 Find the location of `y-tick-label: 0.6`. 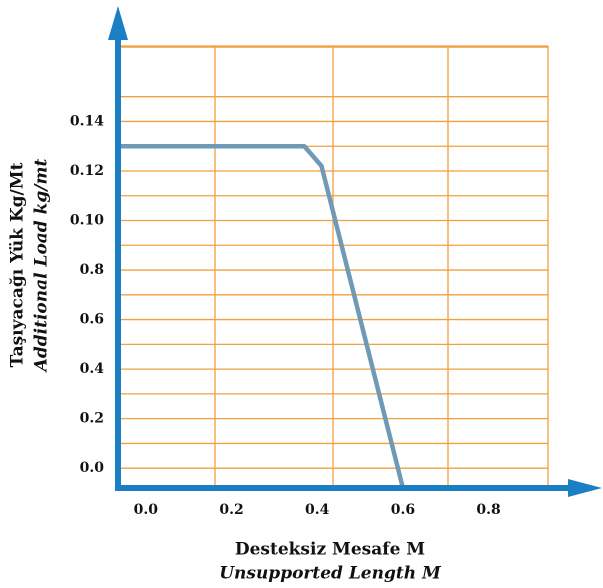

y-tick-label: 0.6 is located at coordinates (92, 320).